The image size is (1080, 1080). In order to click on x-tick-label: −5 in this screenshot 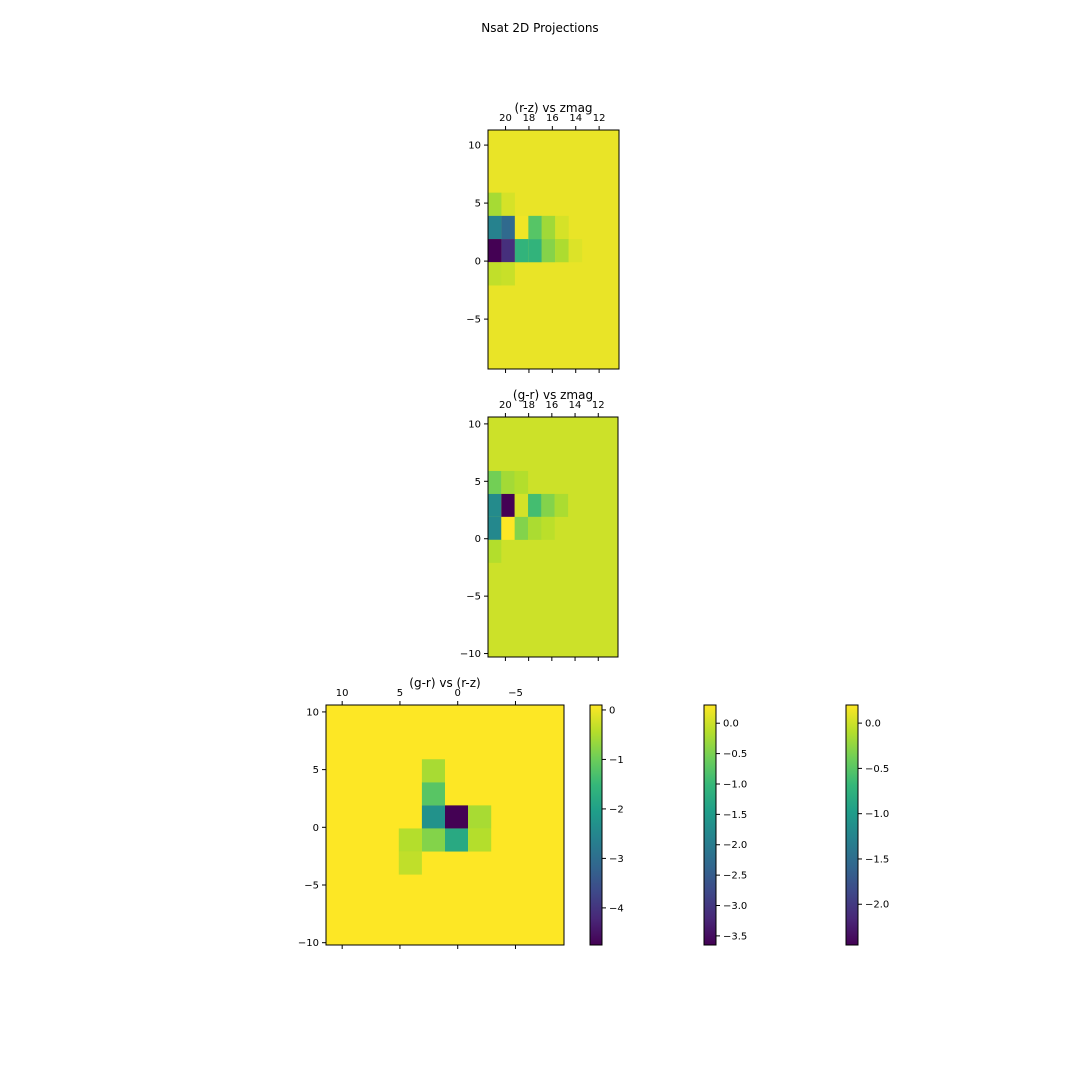, I will do `click(515, 693)`.